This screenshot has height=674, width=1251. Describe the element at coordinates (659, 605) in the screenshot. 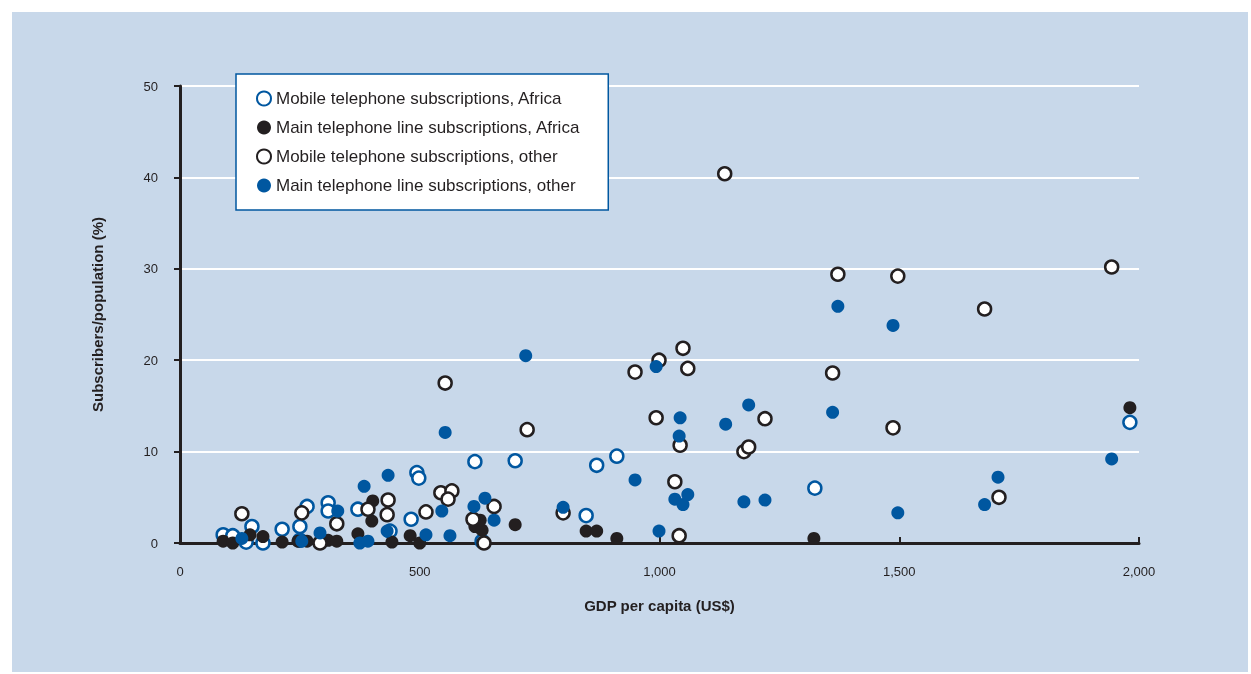

I see `x-axis-title: GDP per capita (US$)` at that location.